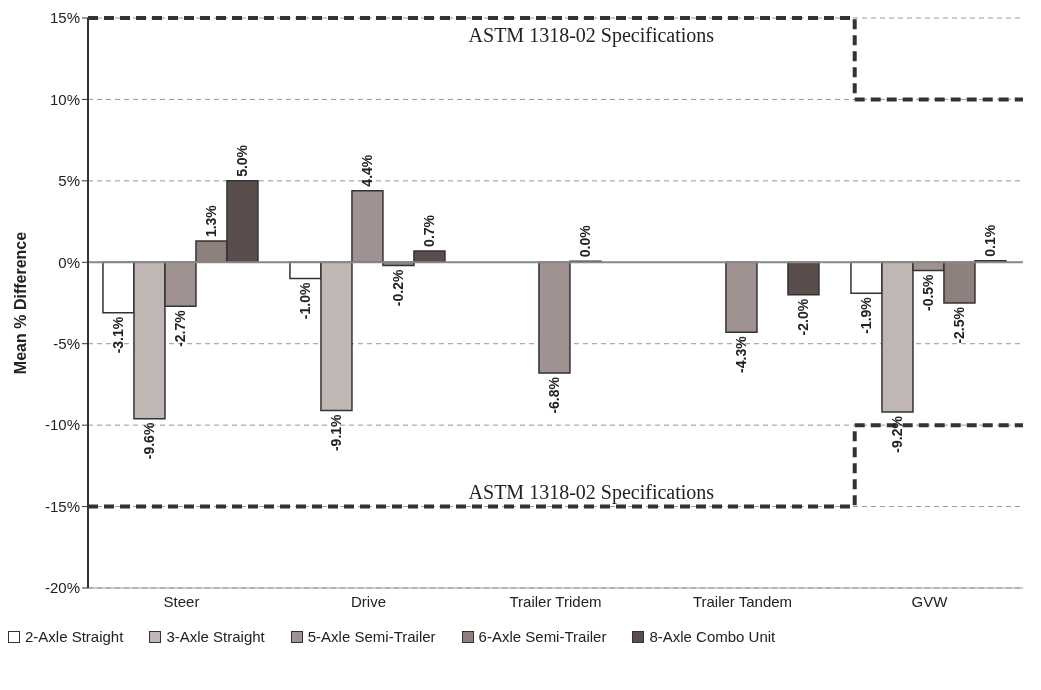 The height and width of the screenshot is (690, 1041). I want to click on y-tick-label: -15%, so click(62, 506).